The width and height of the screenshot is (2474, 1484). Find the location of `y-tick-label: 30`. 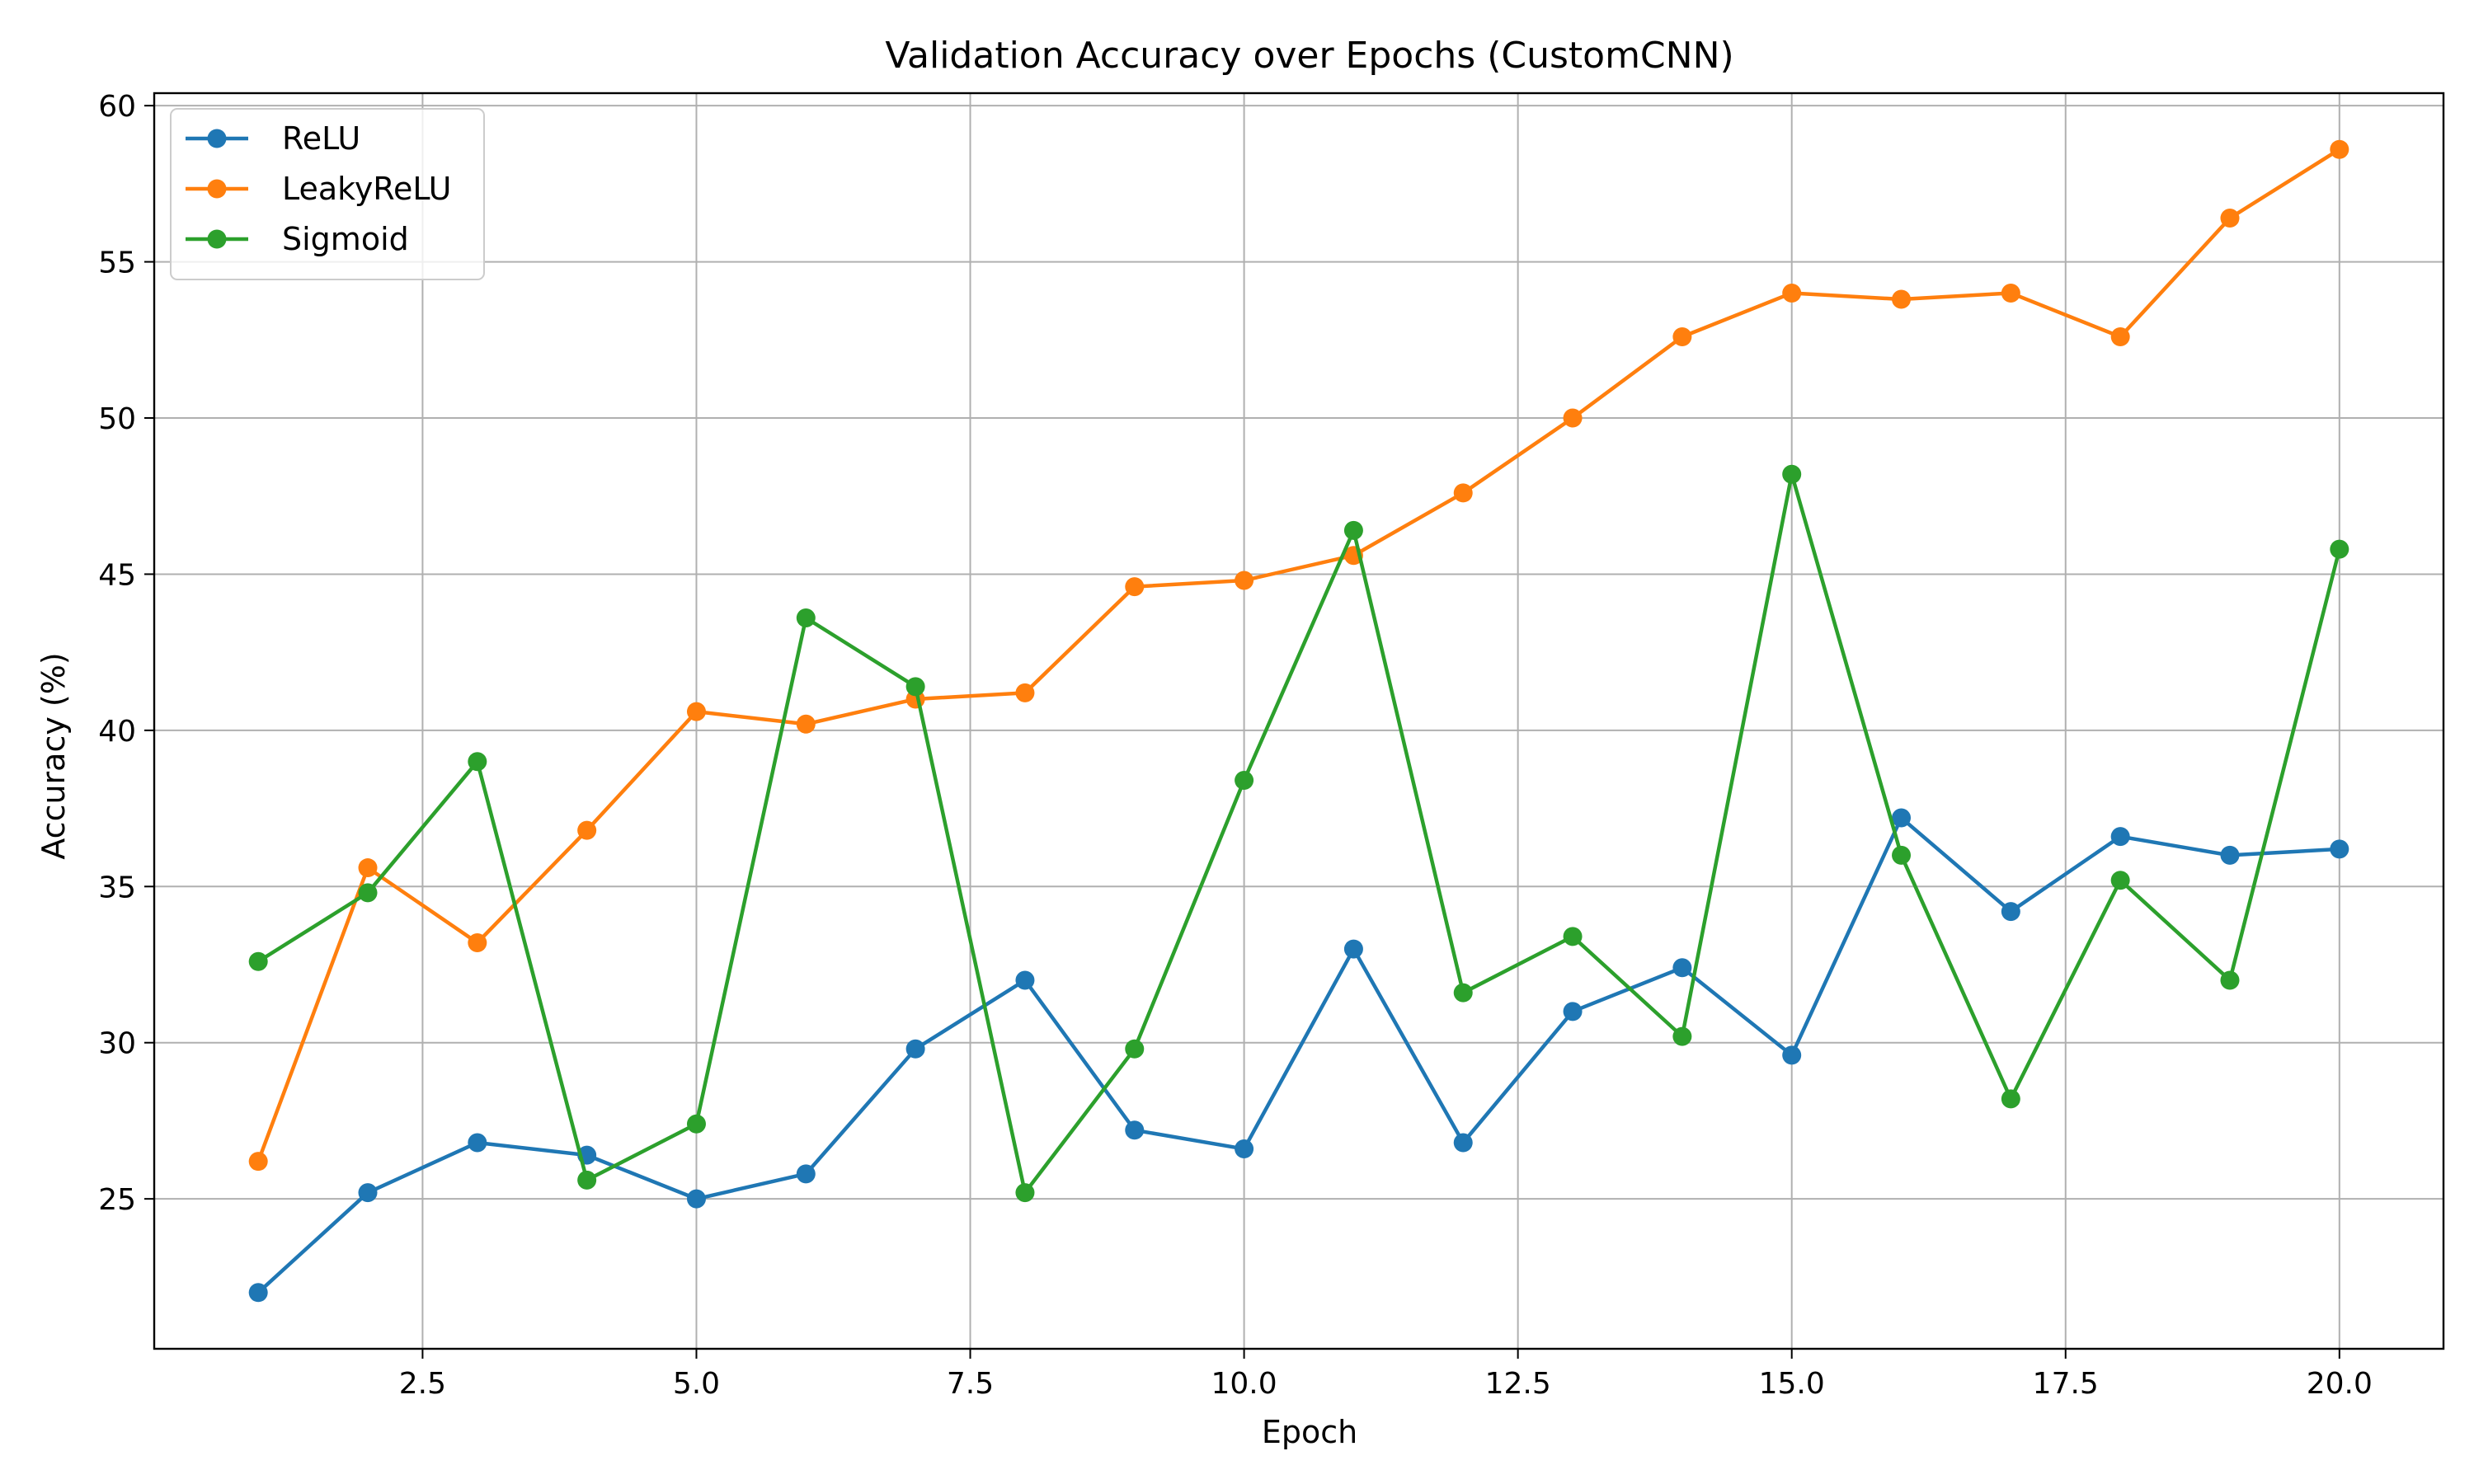

y-tick-label: 30 is located at coordinates (117, 1044).